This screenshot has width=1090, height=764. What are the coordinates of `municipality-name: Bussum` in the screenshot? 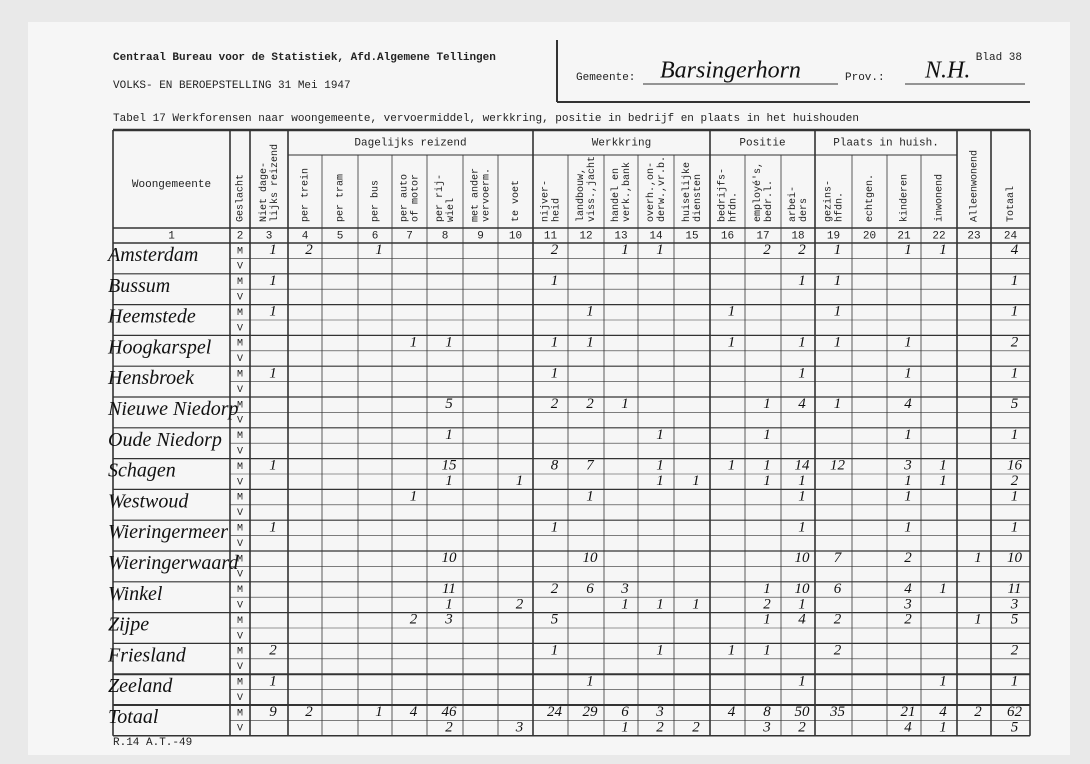 It's located at (139, 286).